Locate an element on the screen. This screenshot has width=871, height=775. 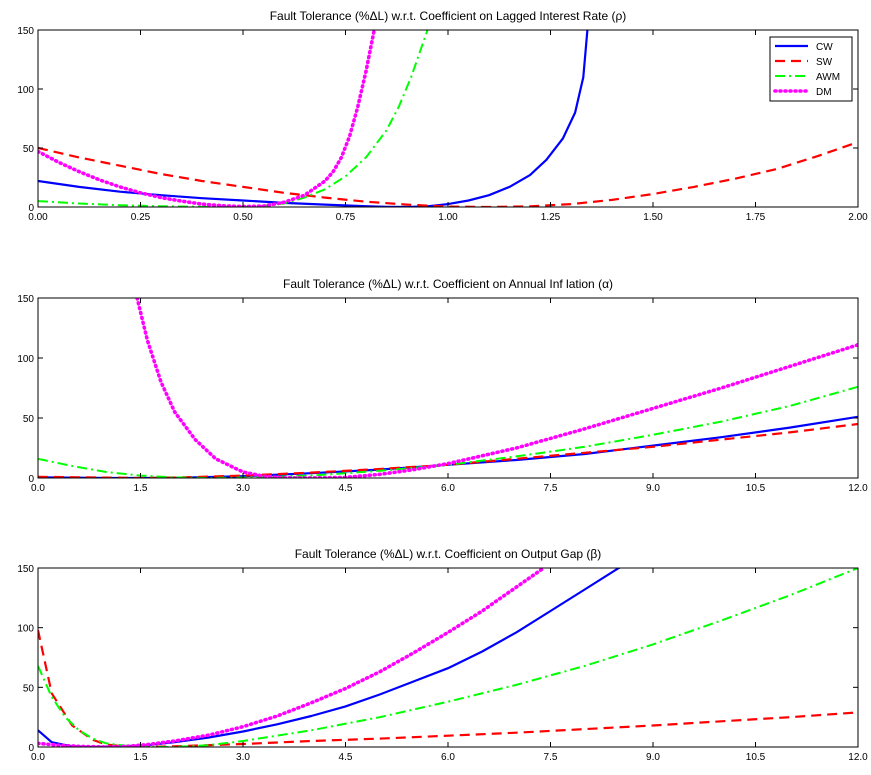
legend-label-dm: DM is located at coordinates (824, 92).